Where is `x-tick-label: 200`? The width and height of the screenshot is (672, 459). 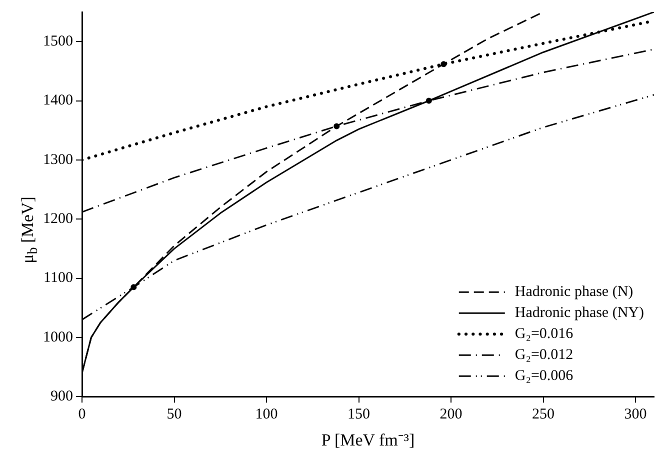
x-tick-label: 200 is located at coordinates (451, 414).